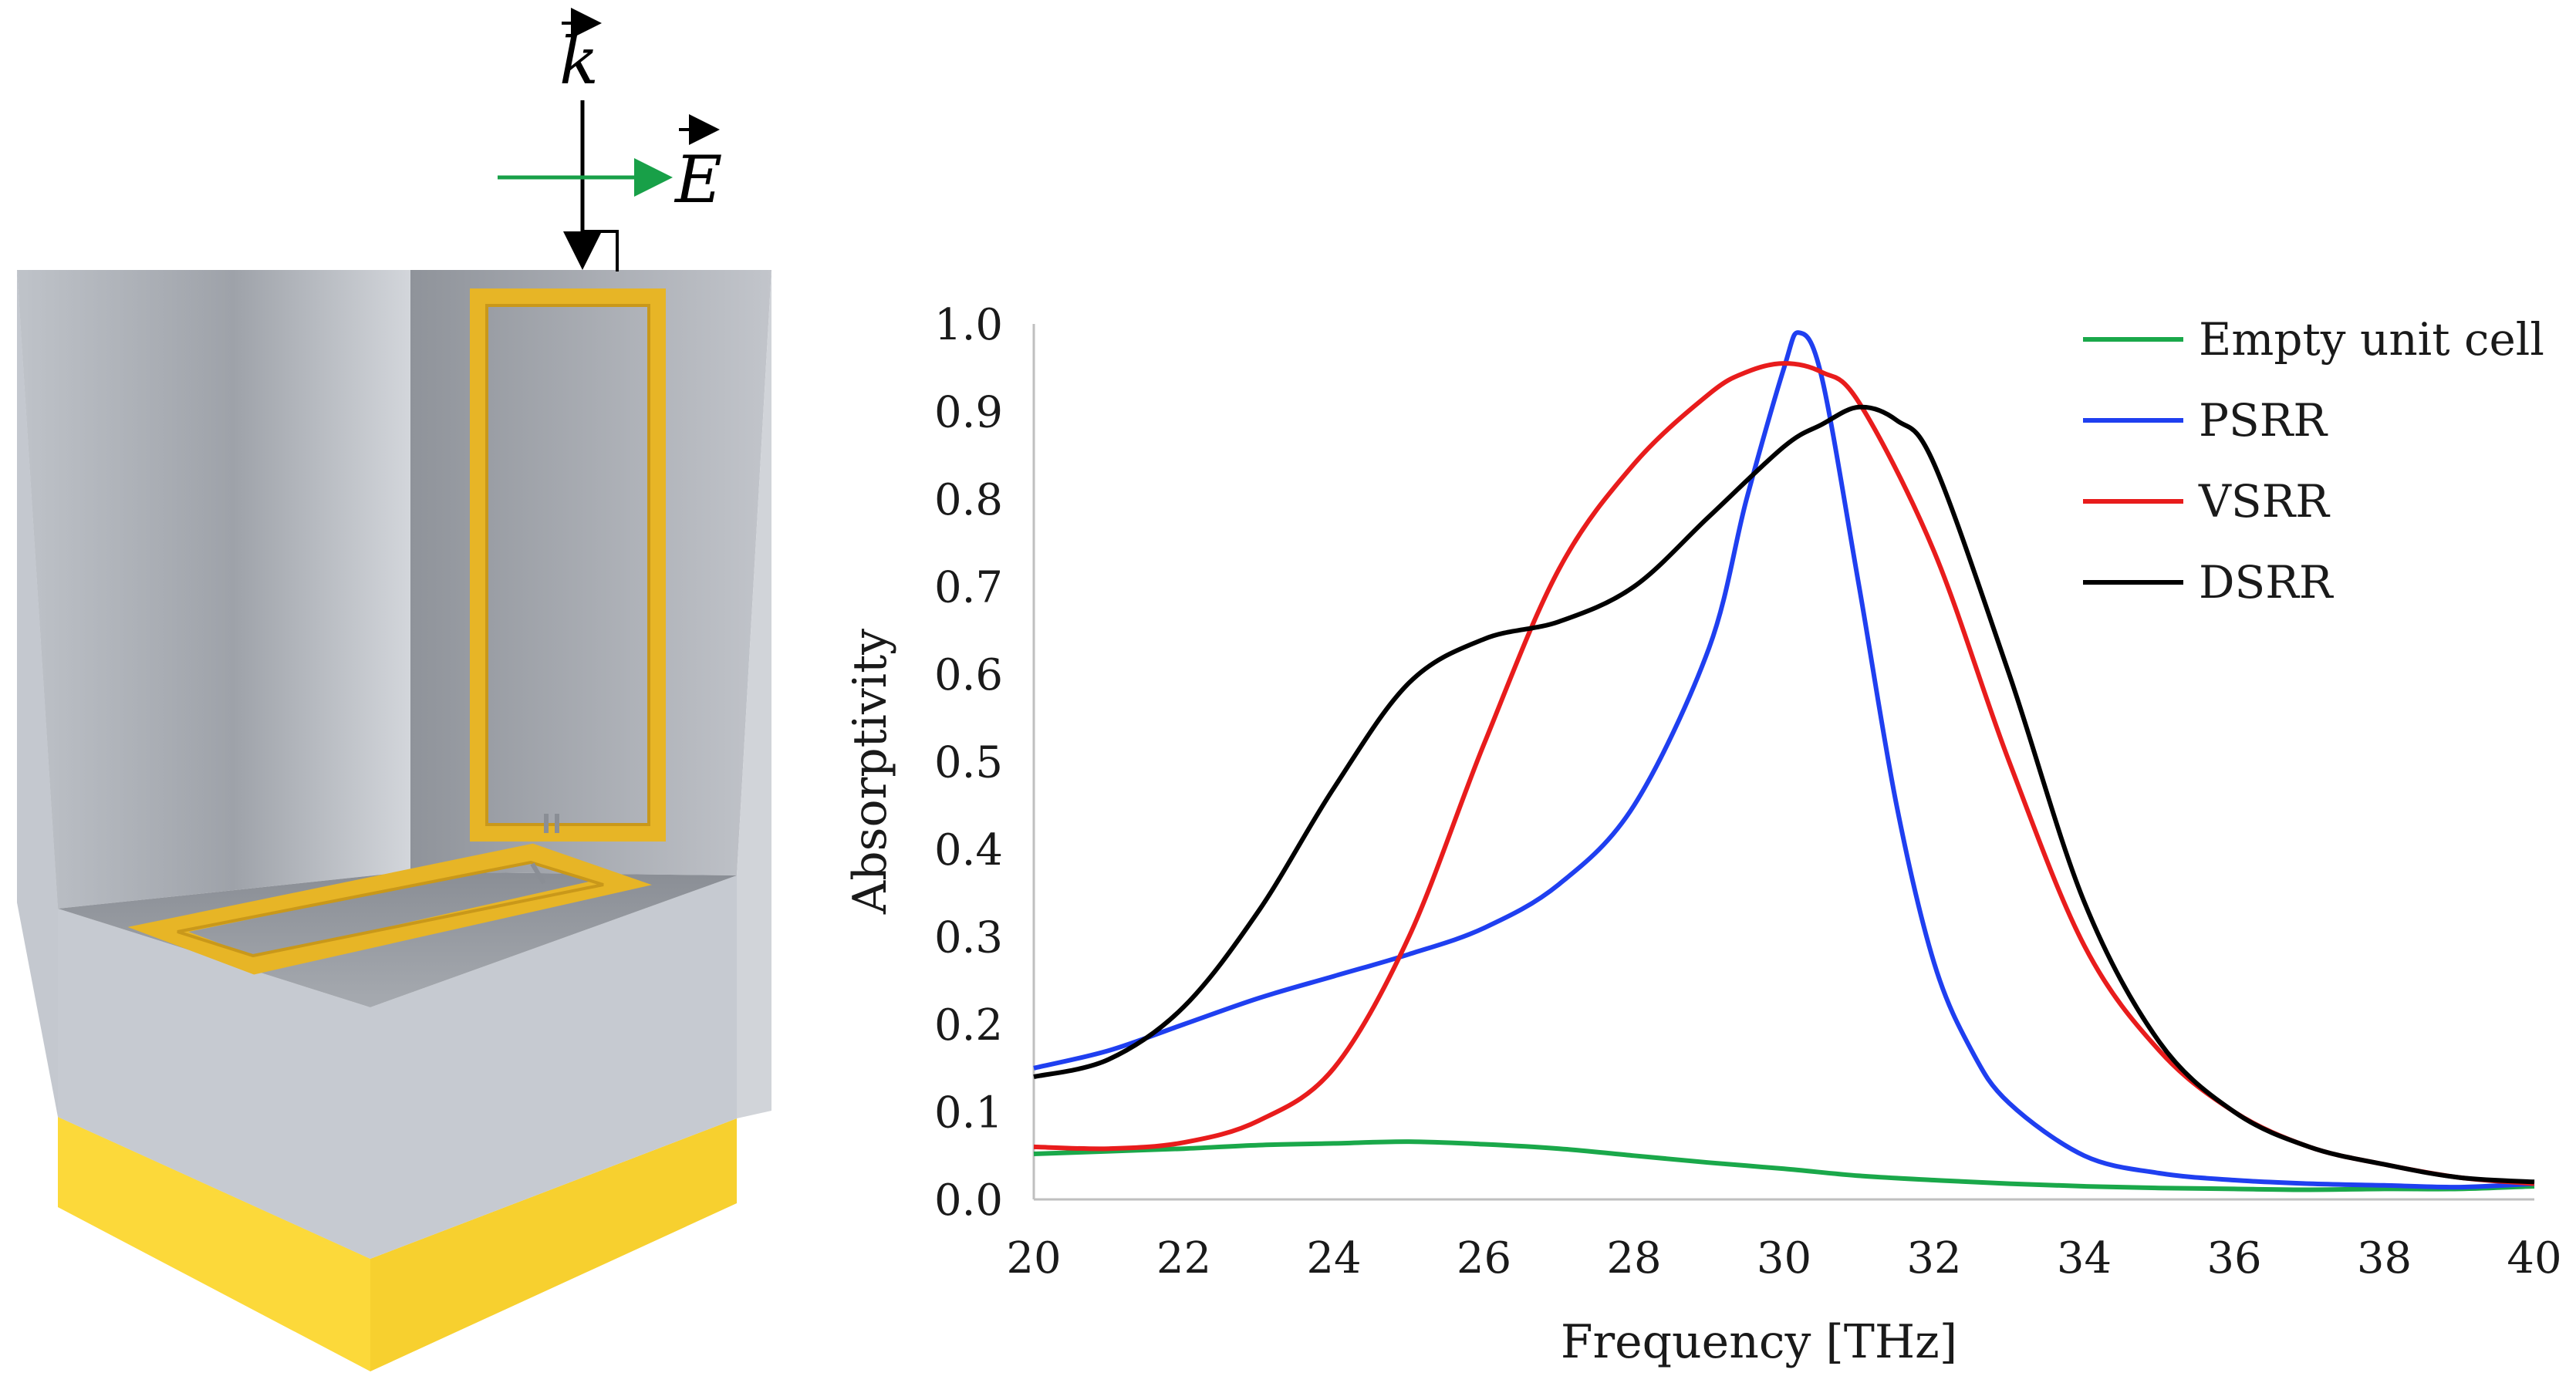  Describe the element at coordinates (2534, 1258) in the screenshot. I see `x-tick-label: 40` at that location.